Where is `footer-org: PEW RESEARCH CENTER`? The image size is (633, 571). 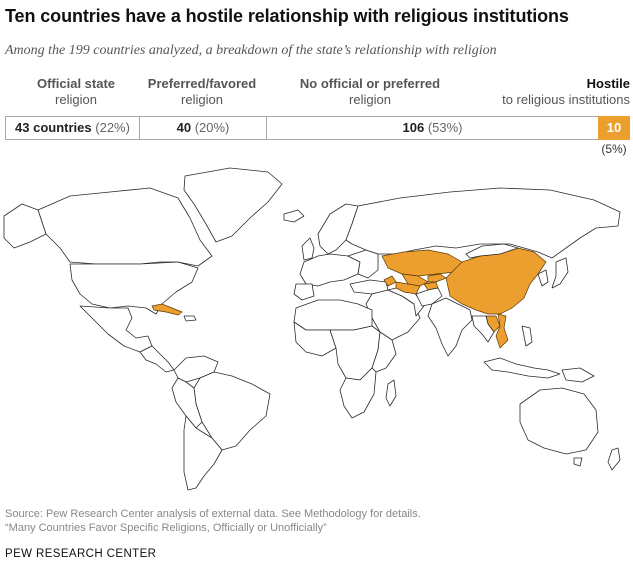 footer-org: PEW RESEARCH CENTER is located at coordinates (81, 554).